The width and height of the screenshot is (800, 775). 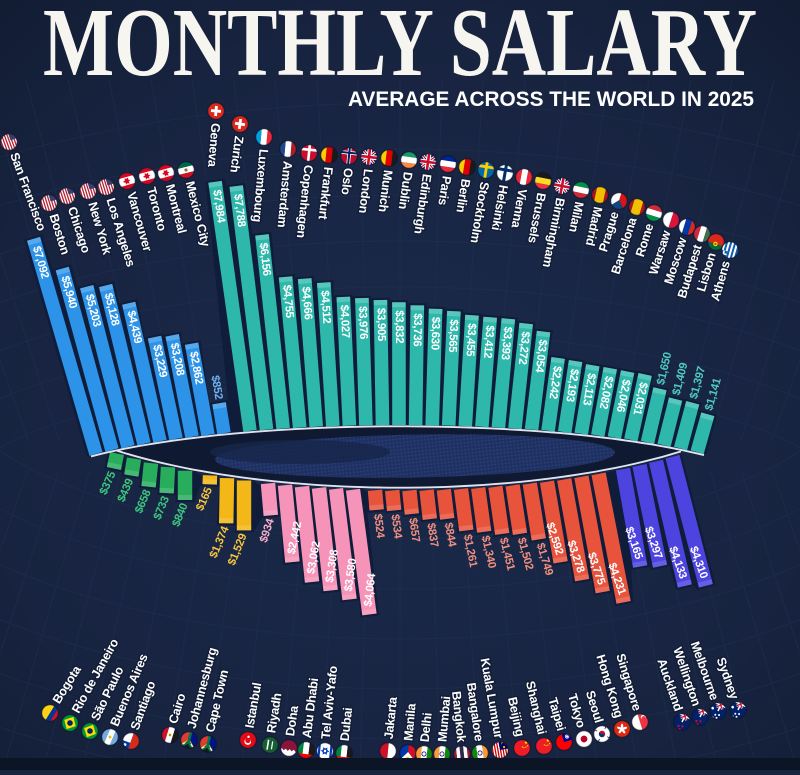 What do you see at coordinates (218, 206) in the screenshot?
I see `svg-text: $7,984` at bounding box center [218, 206].